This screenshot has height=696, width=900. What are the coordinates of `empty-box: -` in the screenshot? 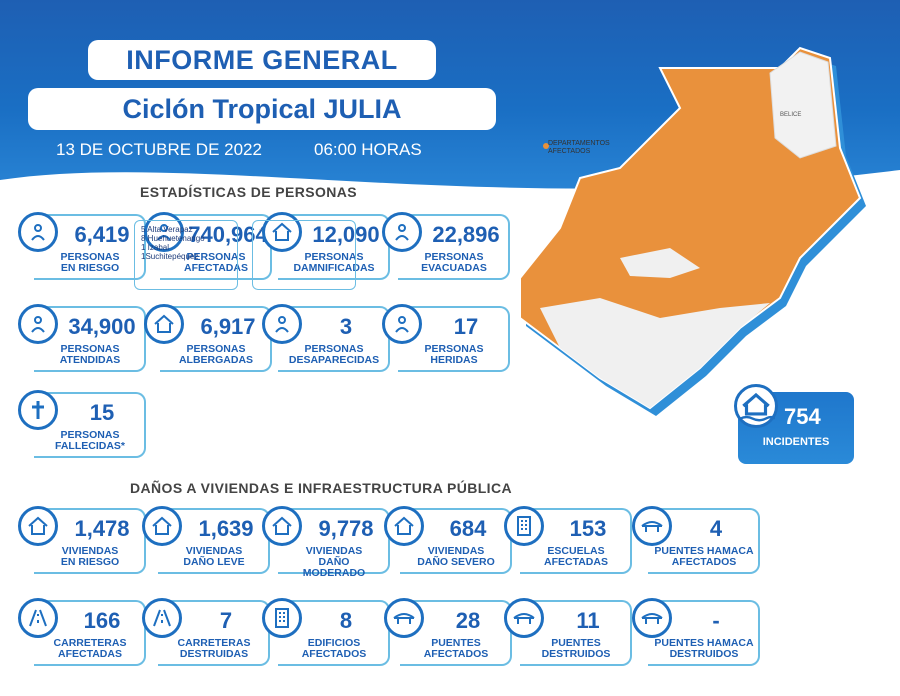 It's located at (304, 255).